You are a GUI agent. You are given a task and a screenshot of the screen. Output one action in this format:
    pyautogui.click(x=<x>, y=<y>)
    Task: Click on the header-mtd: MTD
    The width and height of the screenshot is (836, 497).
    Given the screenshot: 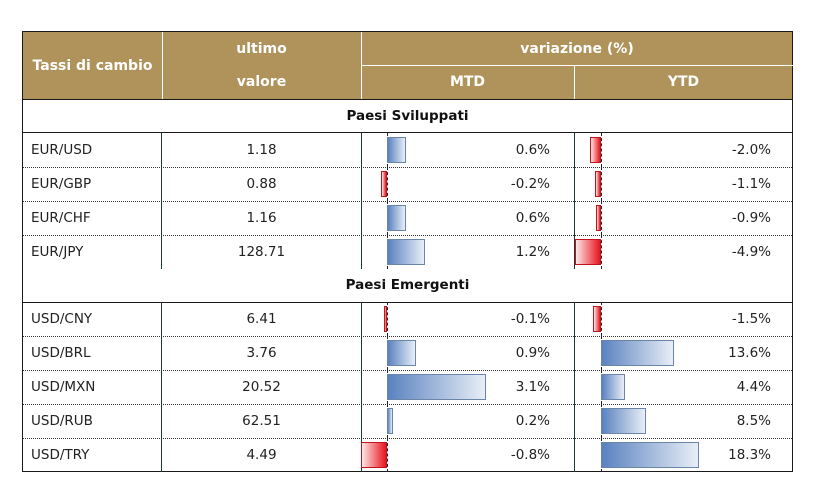 What is the action you would take?
    pyautogui.click(x=467, y=82)
    